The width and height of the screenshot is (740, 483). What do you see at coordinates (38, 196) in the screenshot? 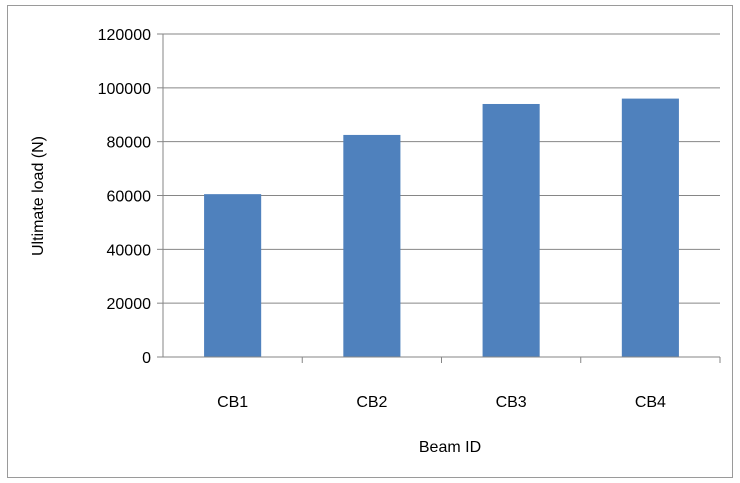
I see `y-axis-title: Ultimate load (N)` at bounding box center [38, 196].